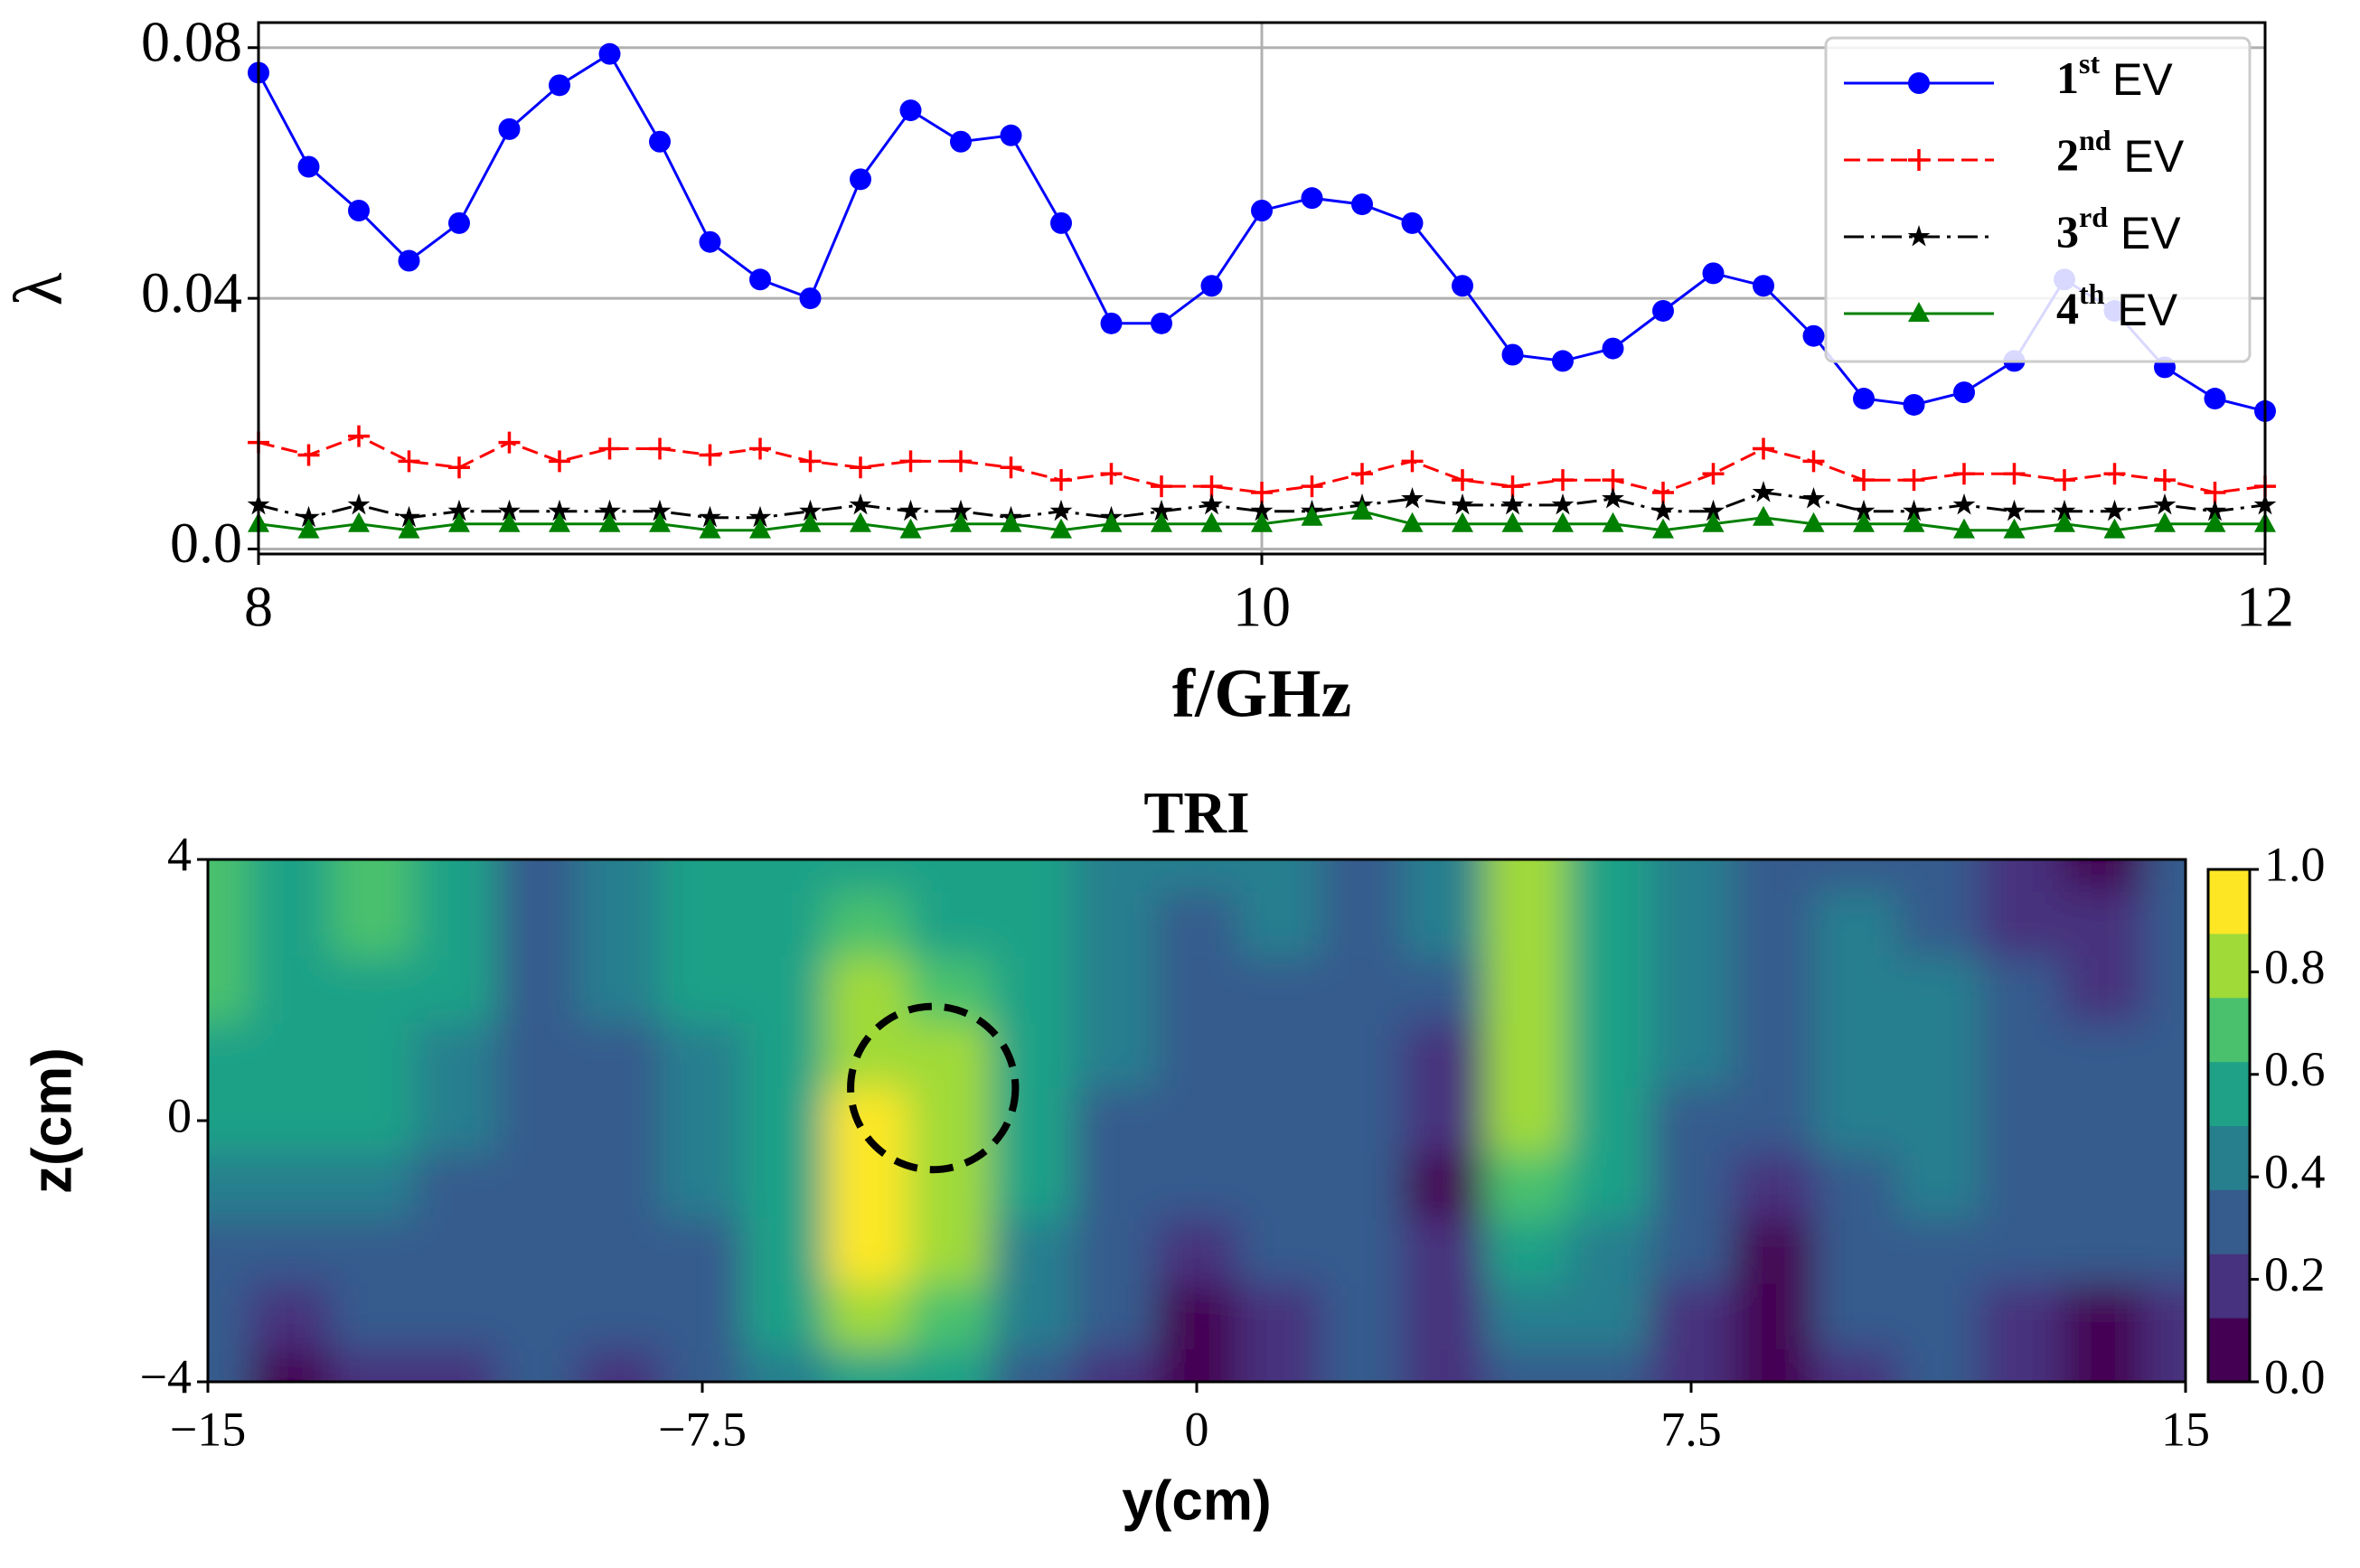 The image size is (2360, 1568). I want to click on legend-label-part: nd, so click(2095, 140).